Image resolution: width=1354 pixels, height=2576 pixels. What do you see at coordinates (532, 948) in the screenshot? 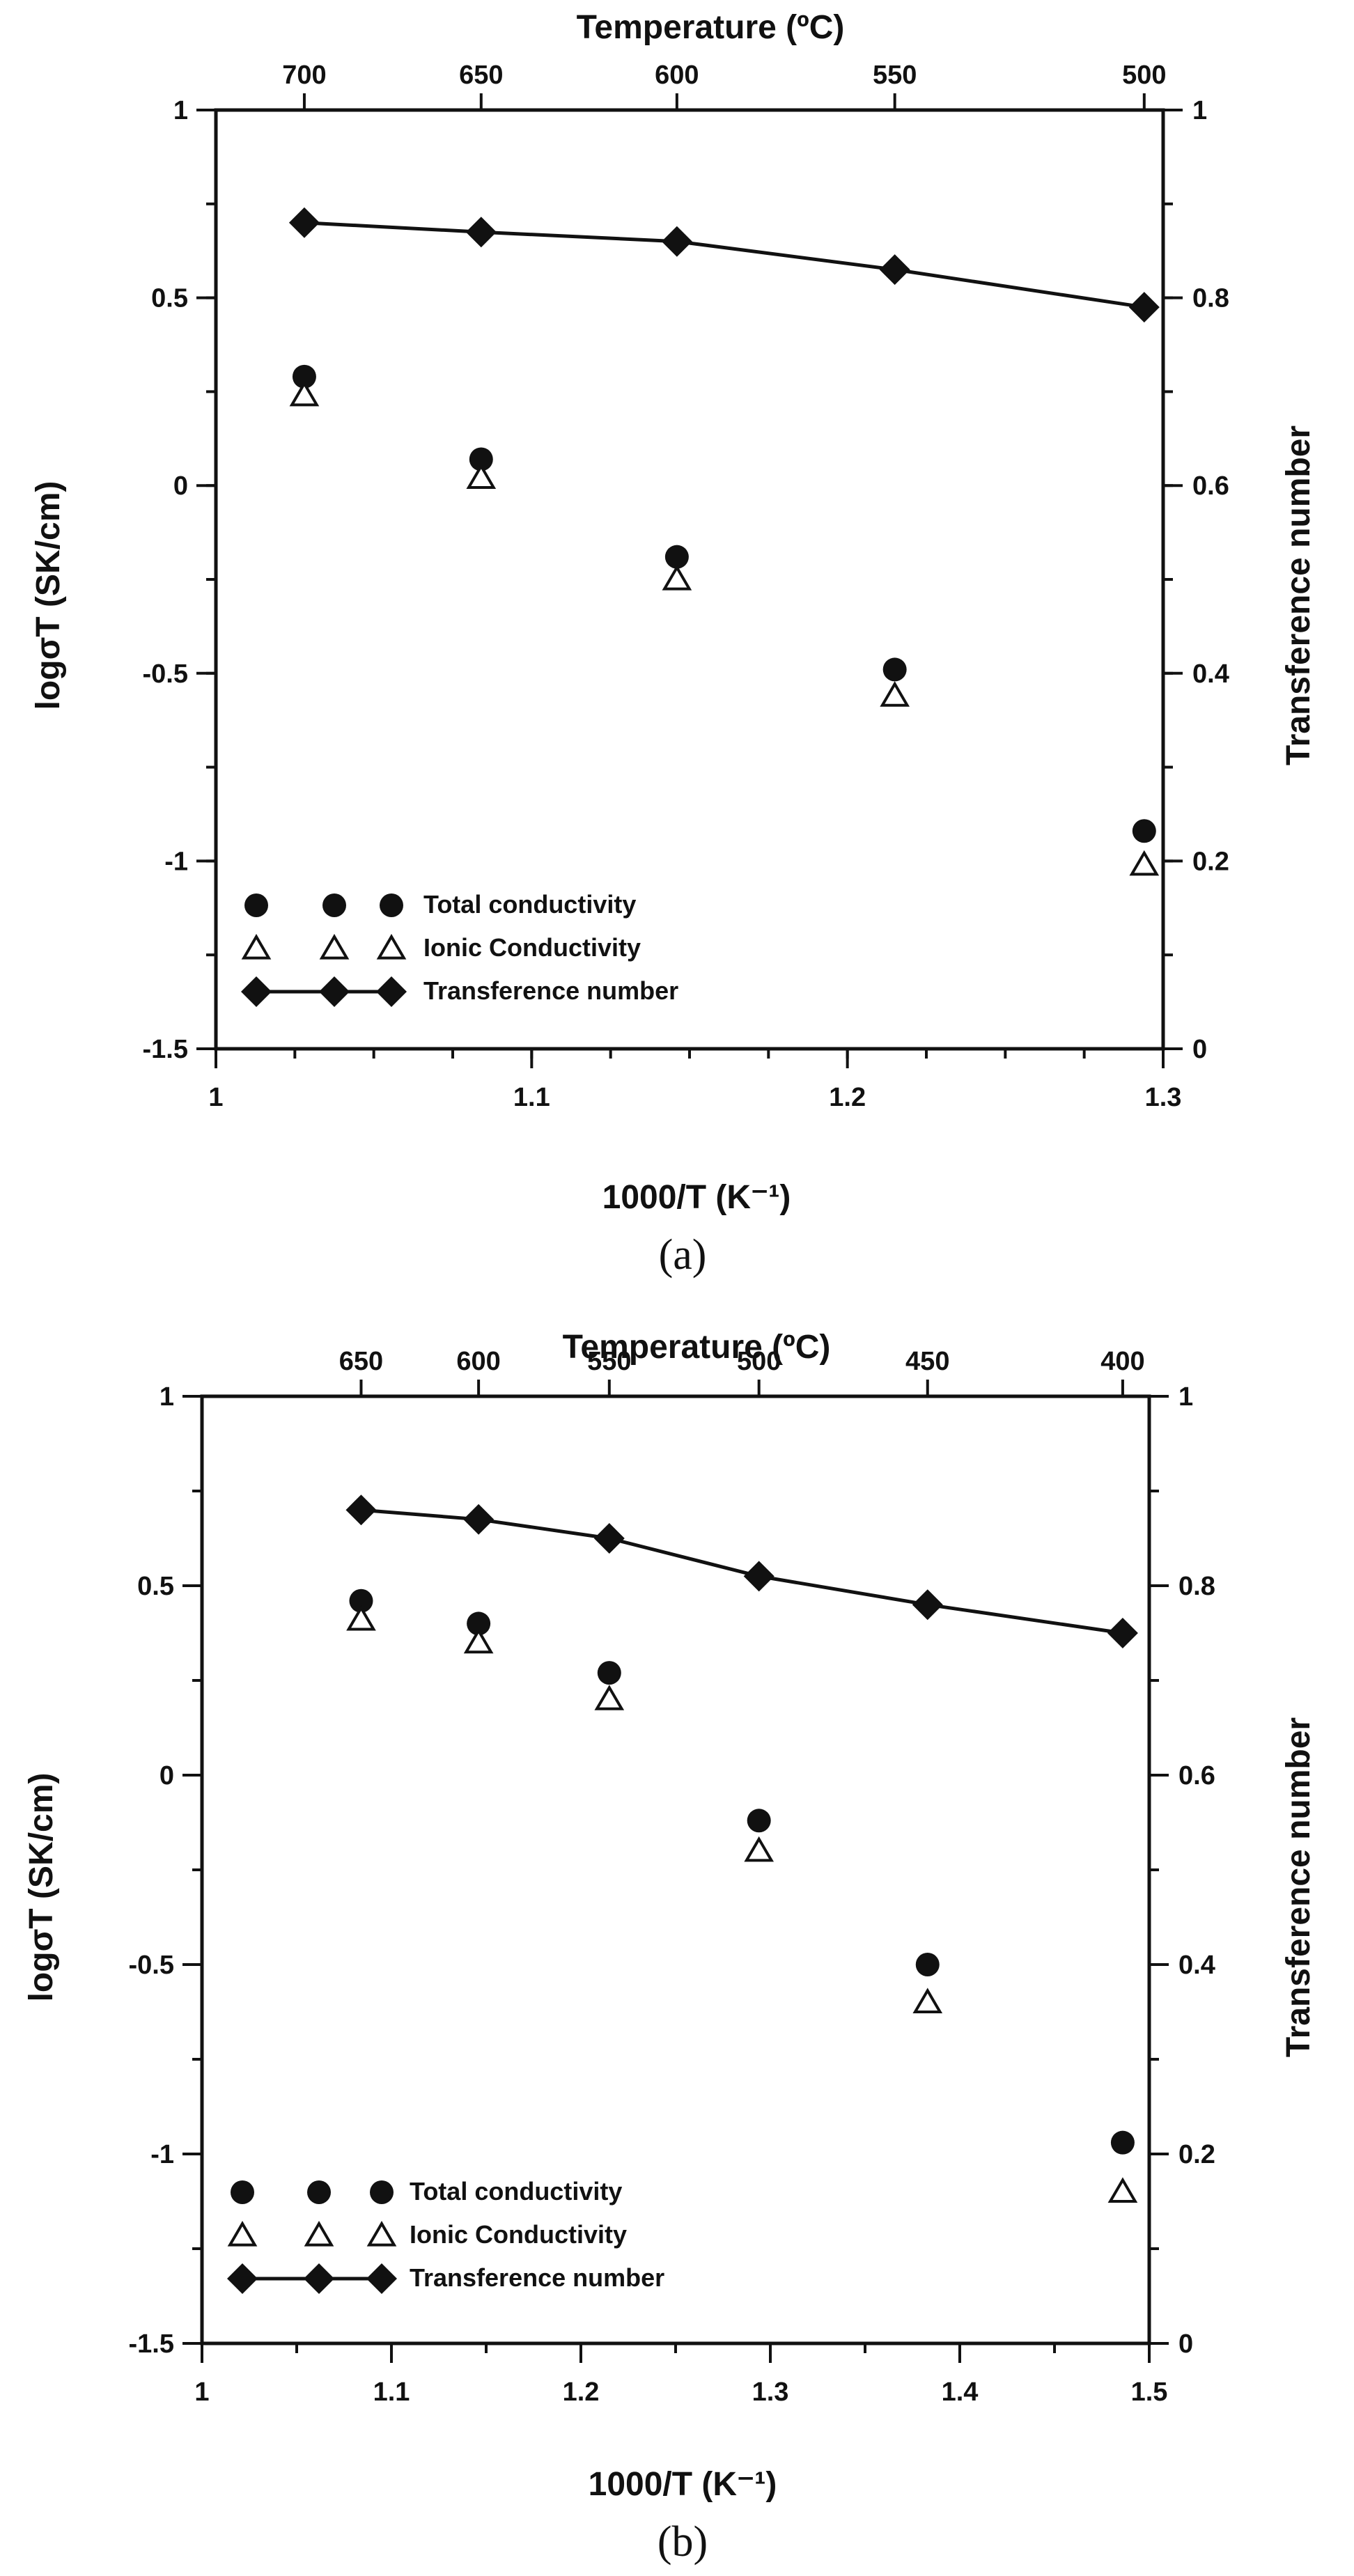
I see `legend-label-ionic: Ionic Conductivity` at bounding box center [532, 948].